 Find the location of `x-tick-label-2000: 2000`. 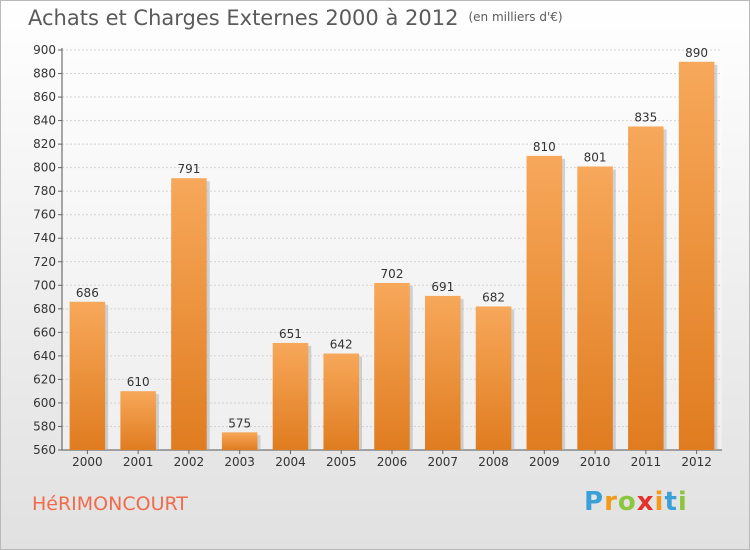

x-tick-label-2000: 2000 is located at coordinates (87, 462).